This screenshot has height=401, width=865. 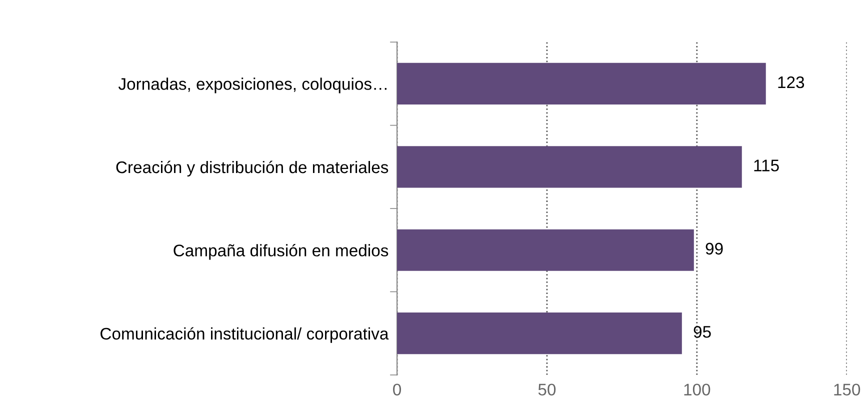 I want to click on y-tick-label: Creación y distribución de materiales, so click(x=252, y=168).